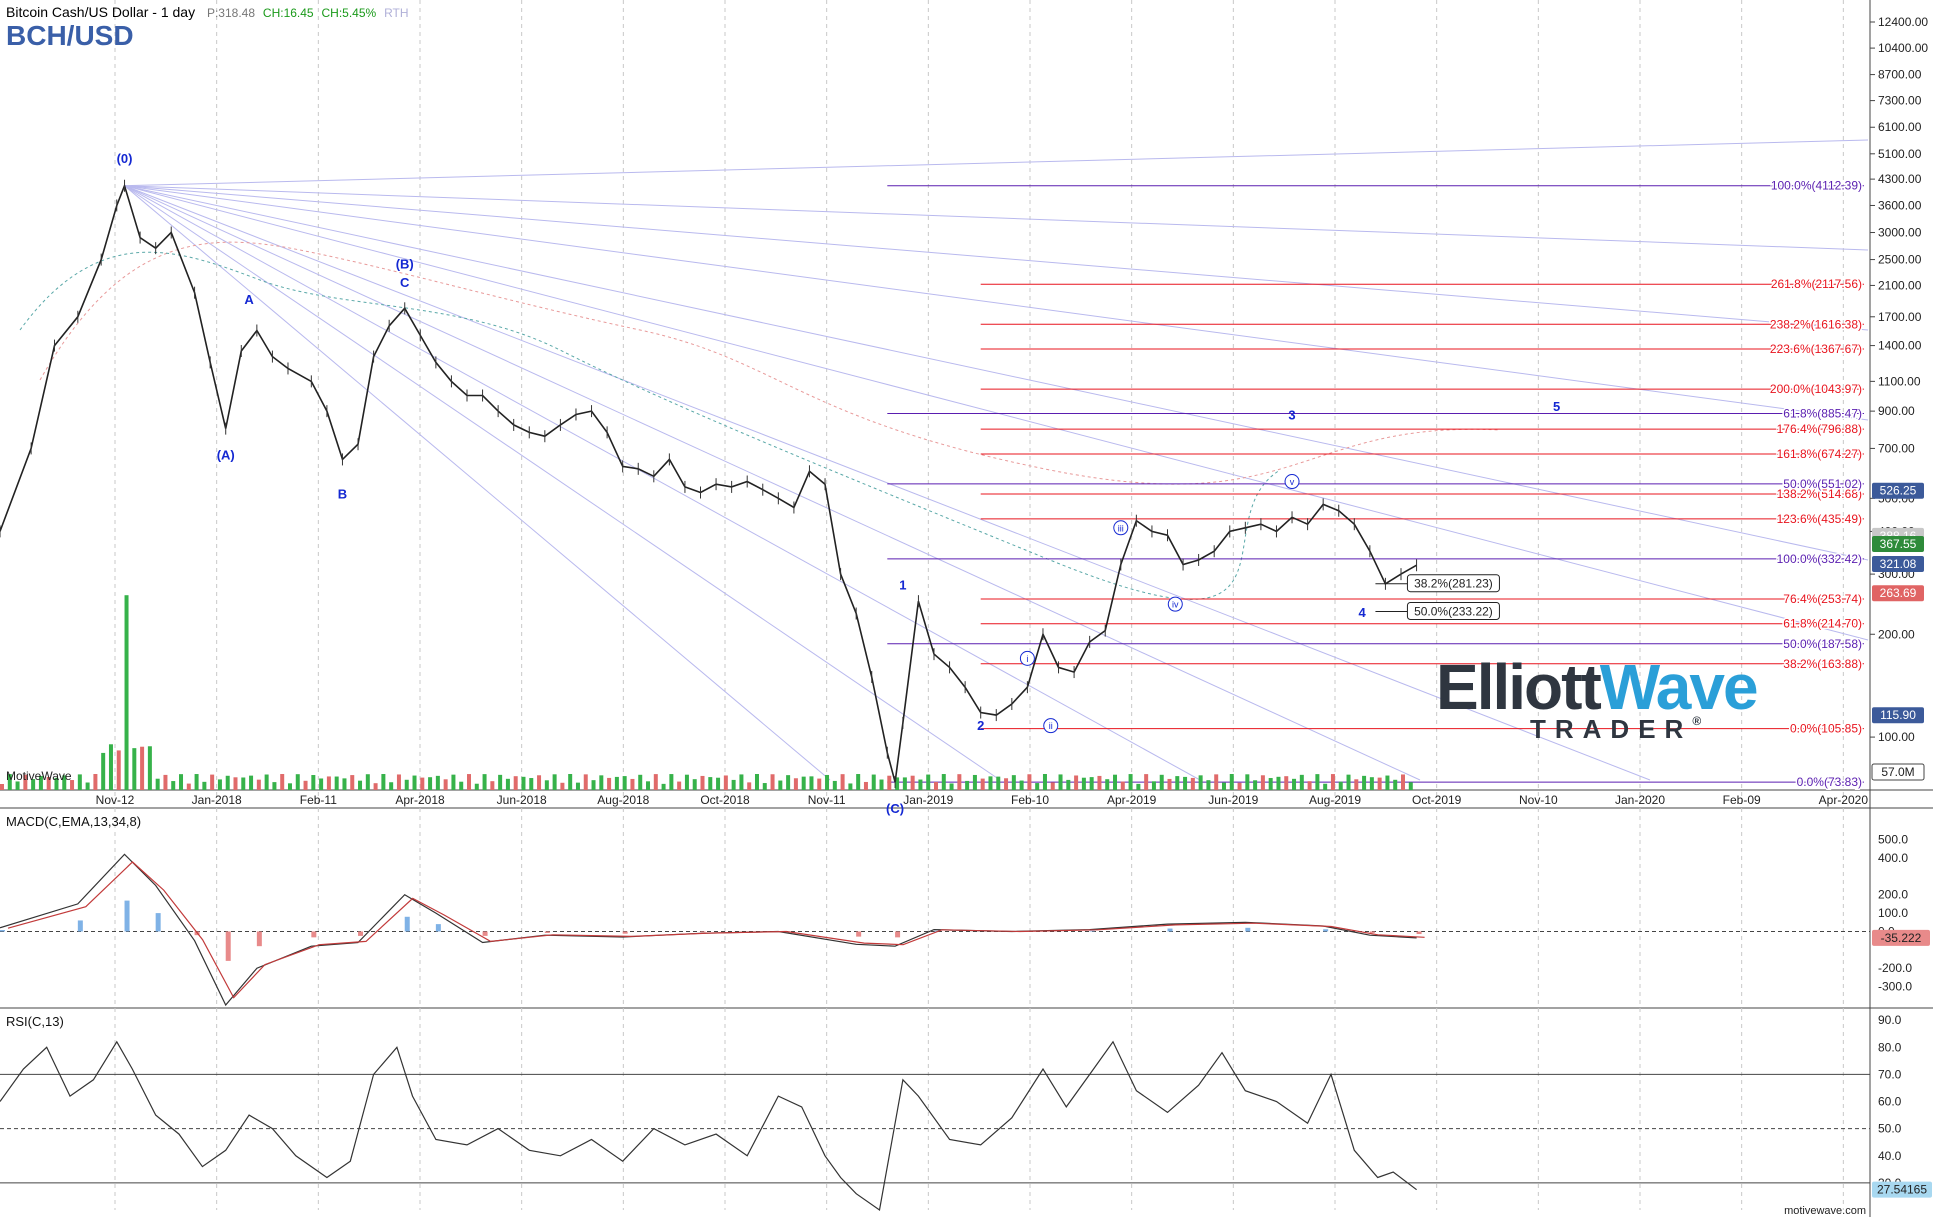  I want to click on wave-label-circled-text: ii, so click(1051, 726).